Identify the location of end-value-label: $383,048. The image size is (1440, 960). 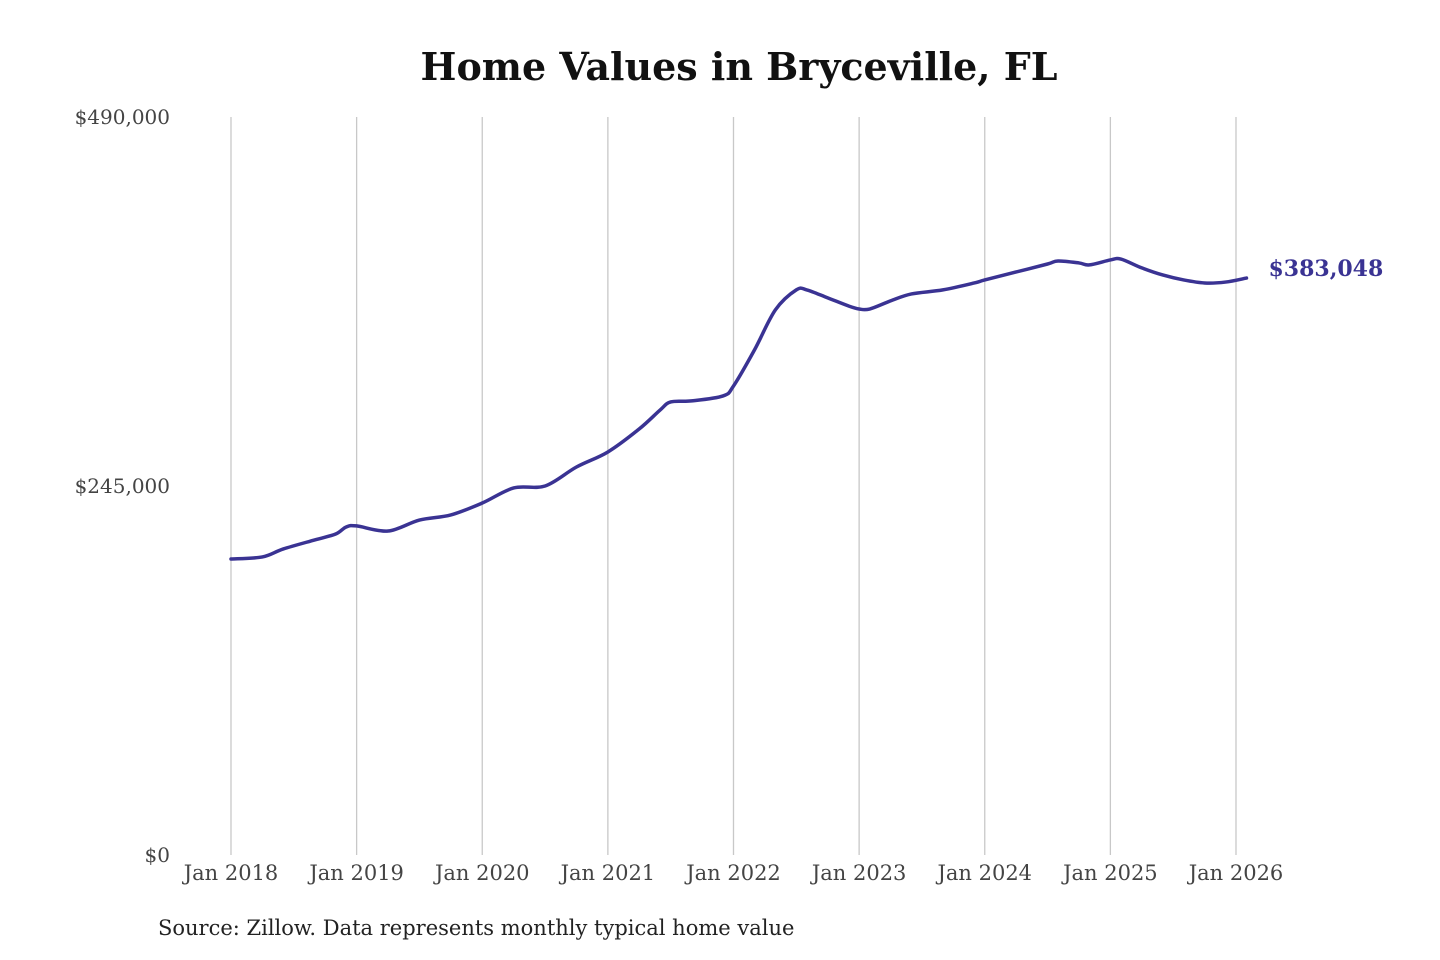
(1325, 269).